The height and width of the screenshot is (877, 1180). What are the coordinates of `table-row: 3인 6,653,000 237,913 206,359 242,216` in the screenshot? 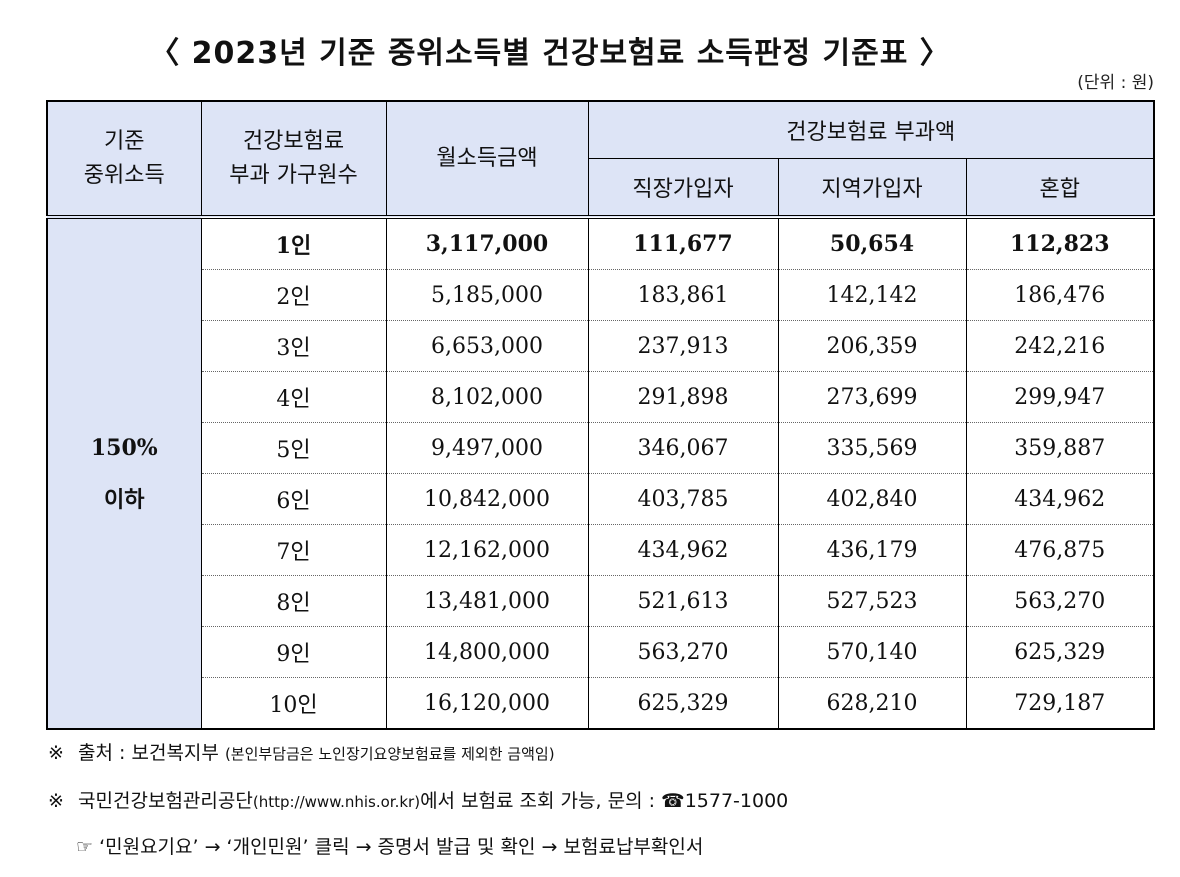 It's located at (601, 346).